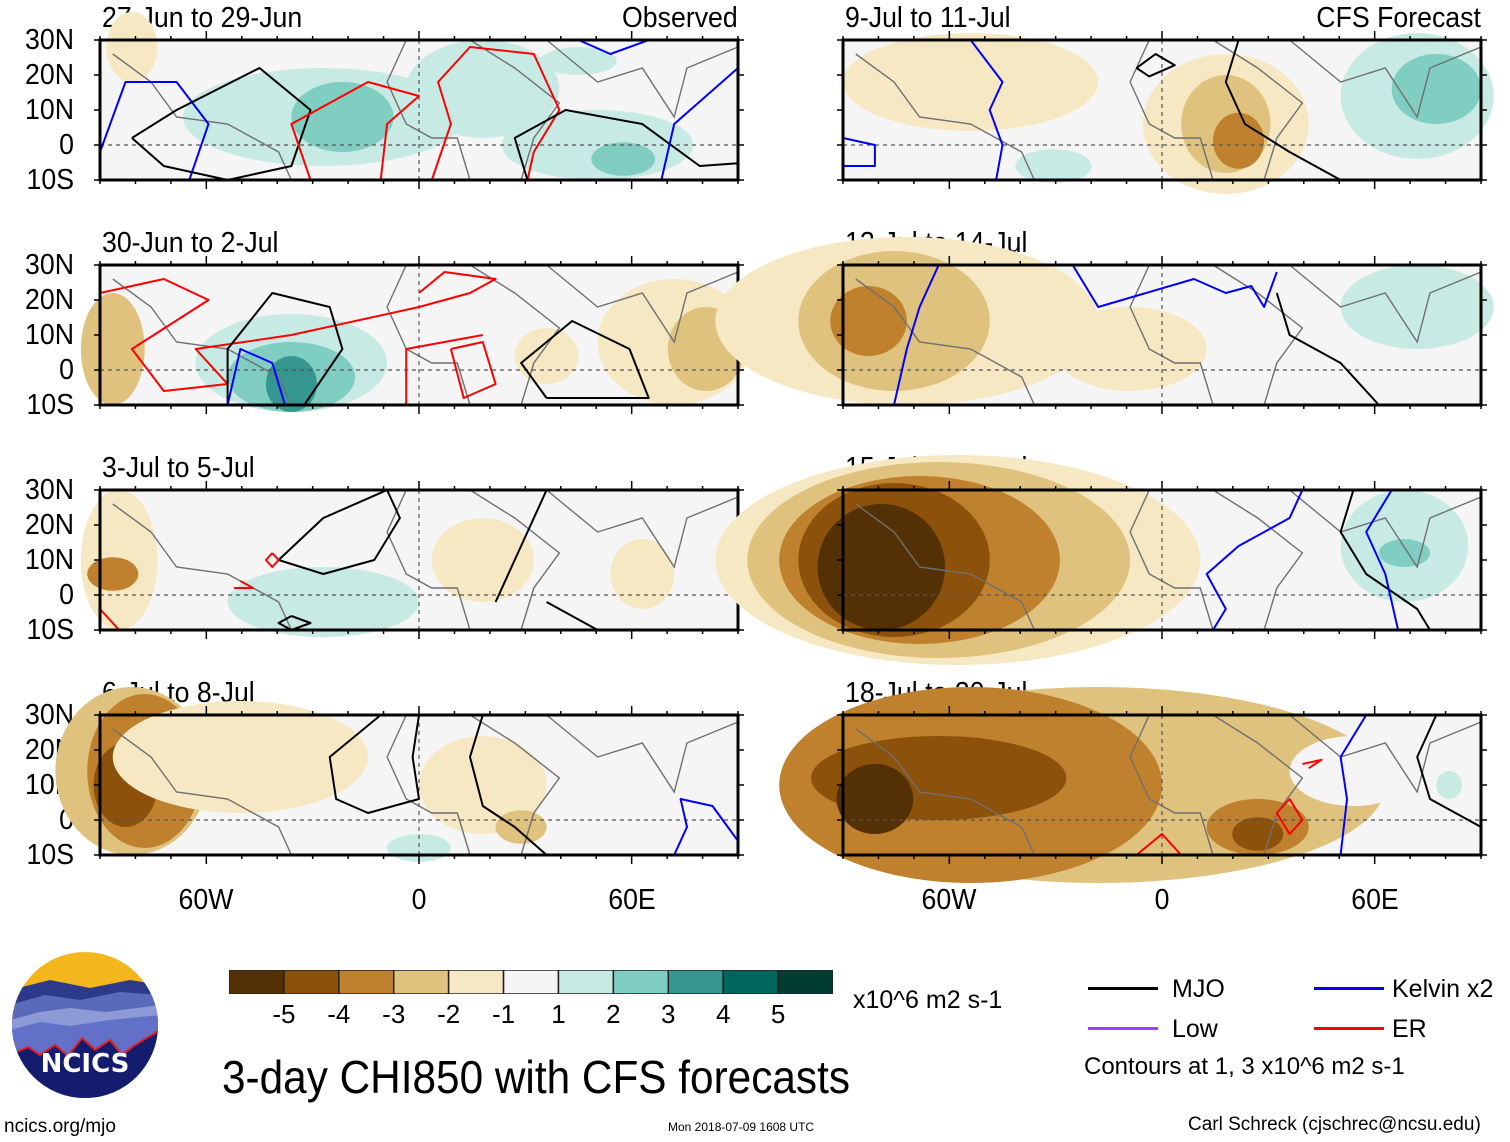 This screenshot has height=1142, width=1510. What do you see at coordinates (1349, 1028) in the screenshot?
I see `legend-er-swatch` at bounding box center [1349, 1028].